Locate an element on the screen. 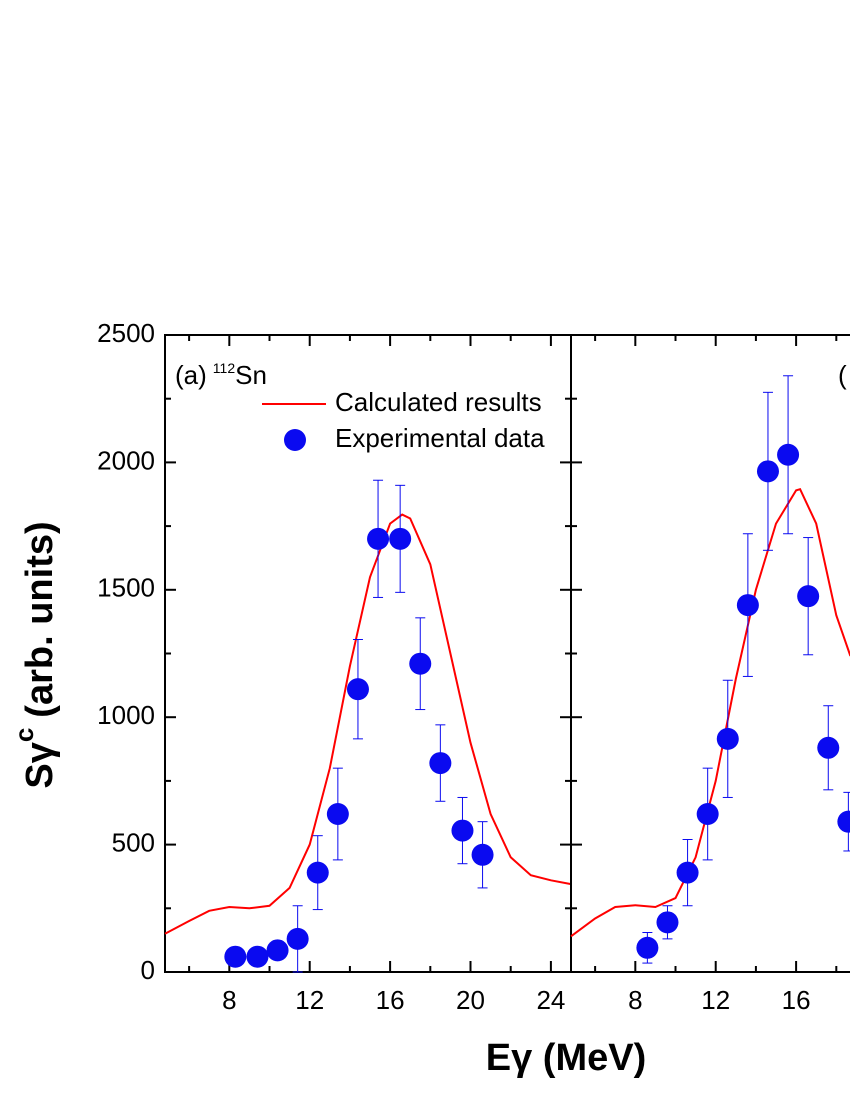  annotation-prefix: ( is located at coordinates (842, 375).